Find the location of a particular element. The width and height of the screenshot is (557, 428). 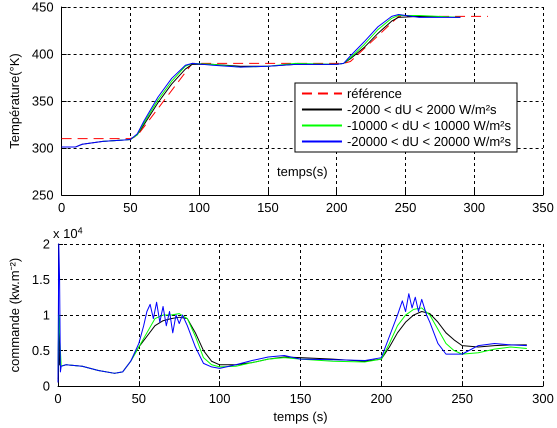

y-tick-label: 1.5 is located at coordinates (41, 280).